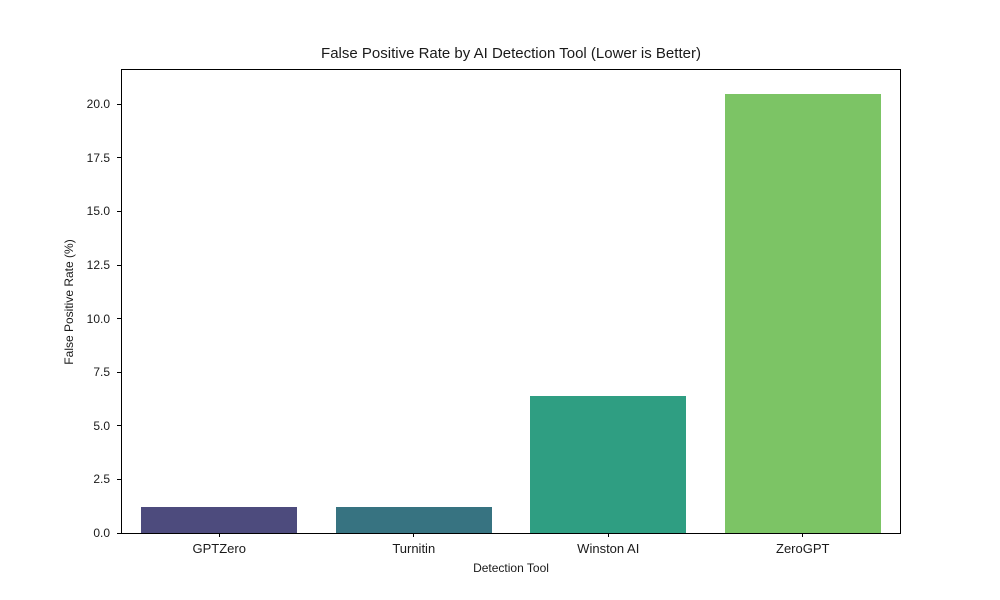 This screenshot has height=600, width=1000. Describe the element at coordinates (219, 520) in the screenshot. I see `bar-gptzero` at that location.